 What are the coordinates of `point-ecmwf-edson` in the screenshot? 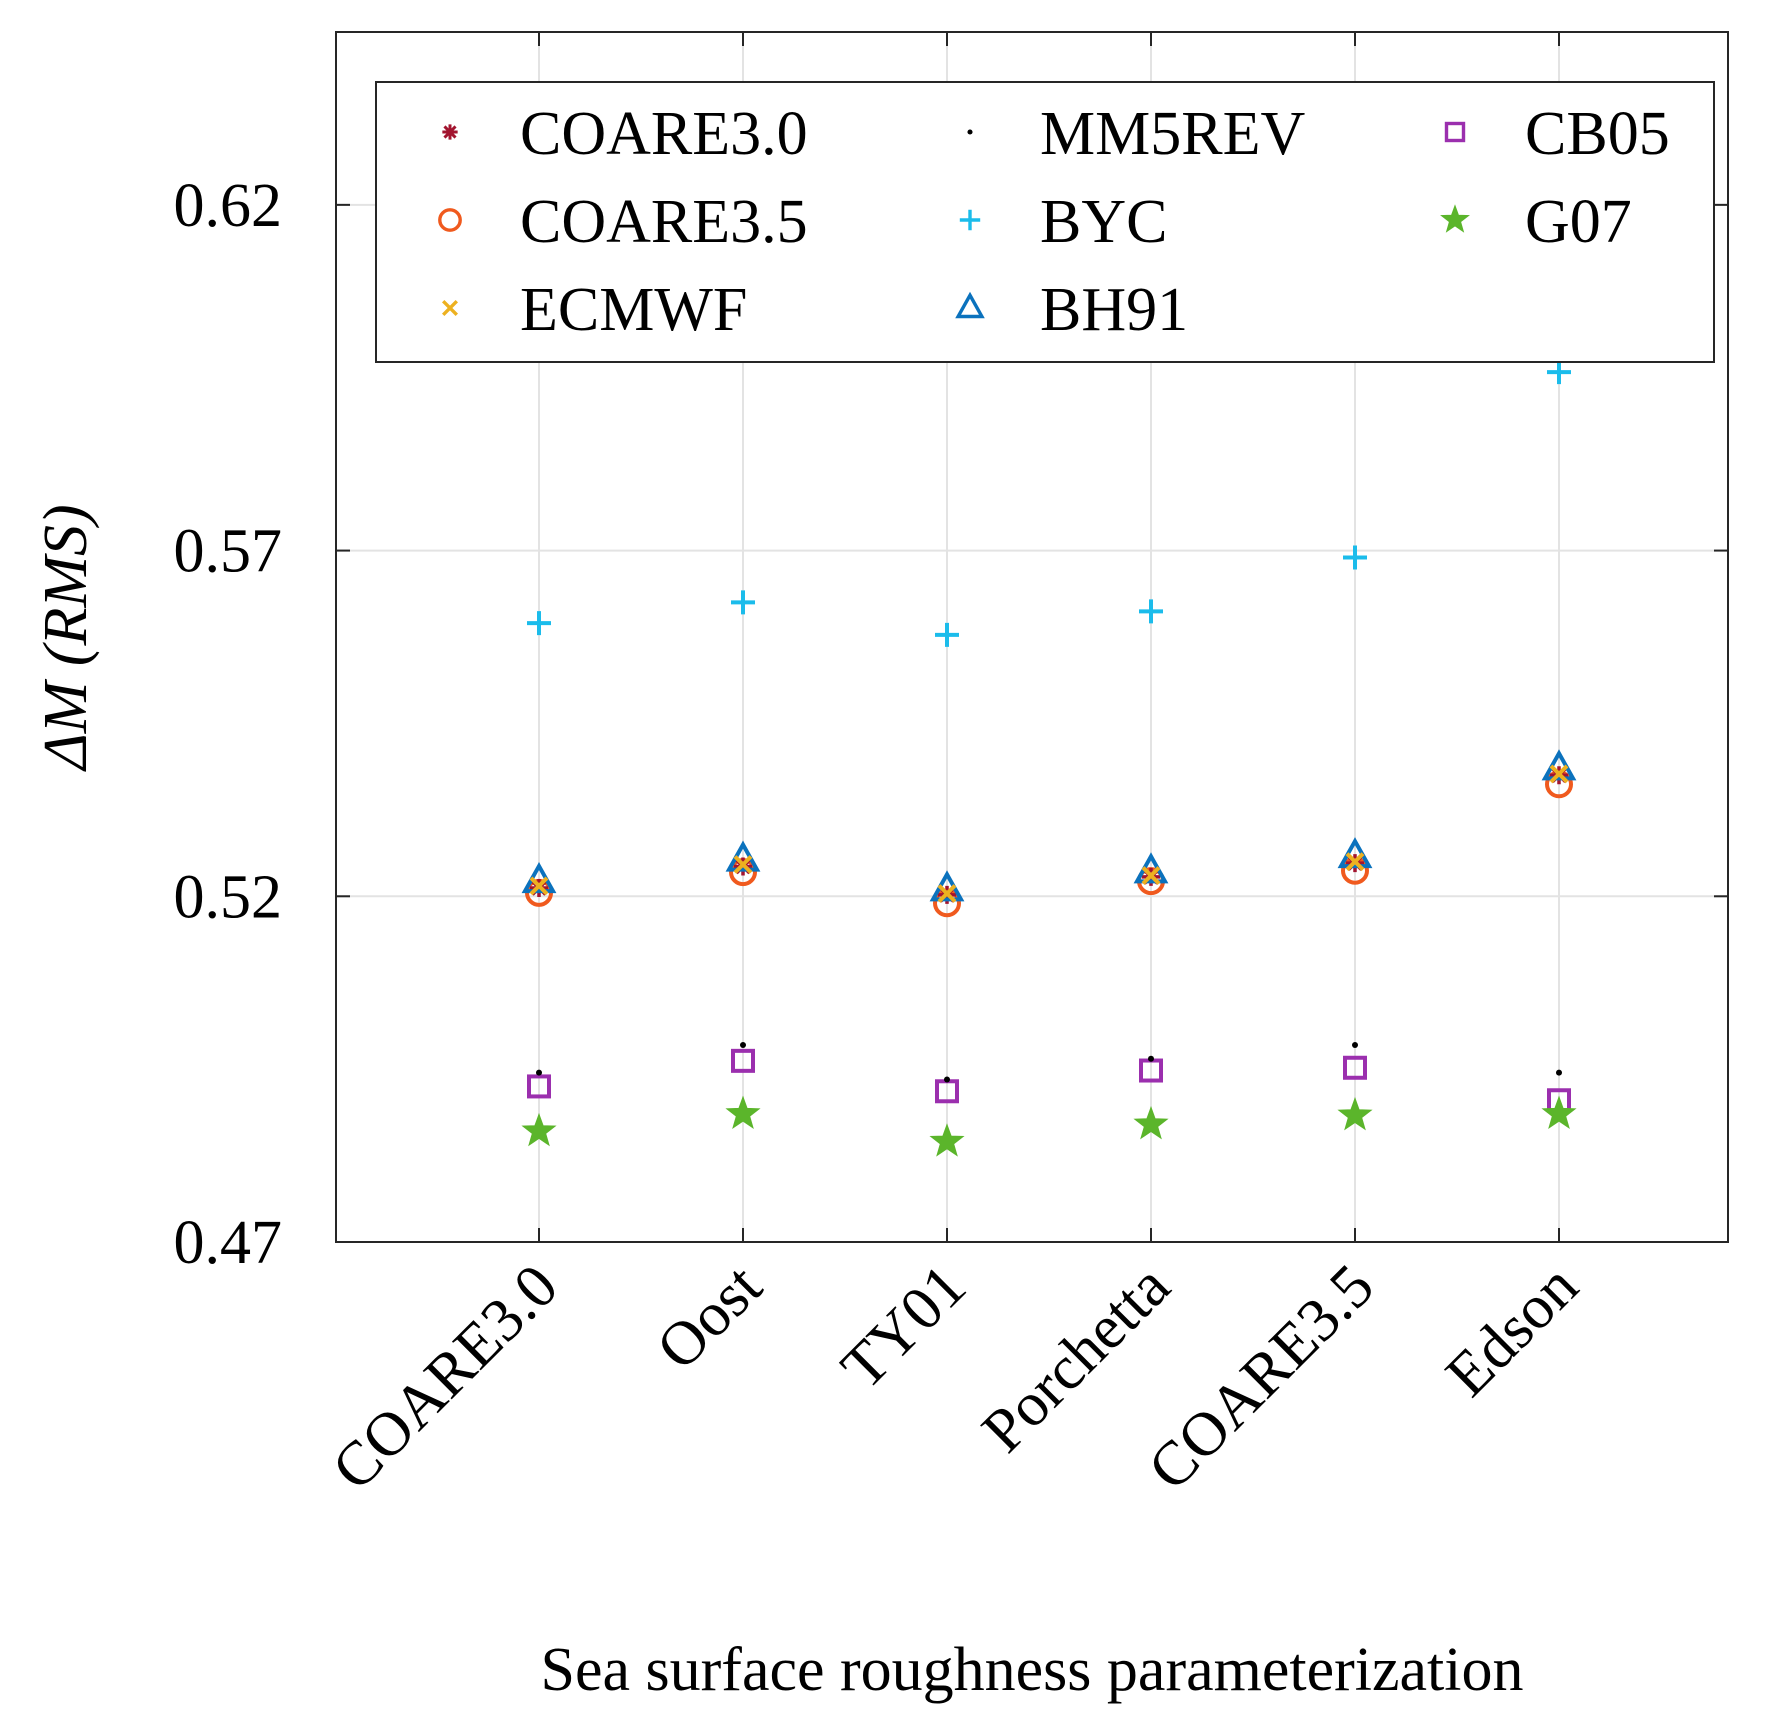 It's located at (1559, 774).